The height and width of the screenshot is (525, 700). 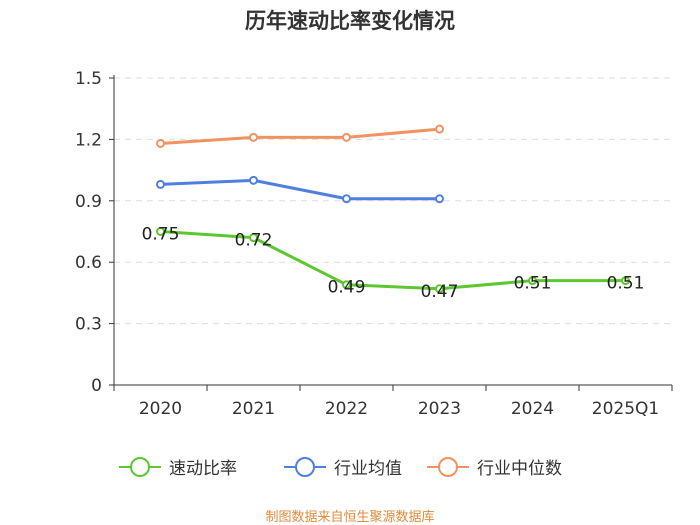 I want to click on x-tick-label: 2025Q1, so click(x=625, y=409).